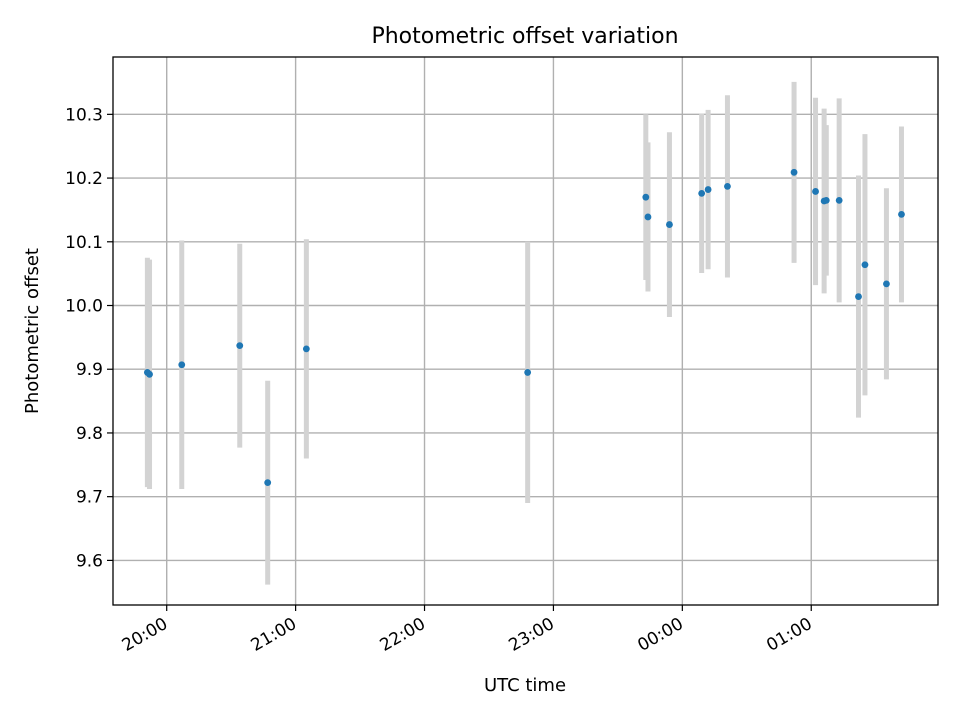 The width and height of the screenshot is (960, 720). Describe the element at coordinates (84, 243) in the screenshot. I see `y-tick-label: 10.1` at that location.